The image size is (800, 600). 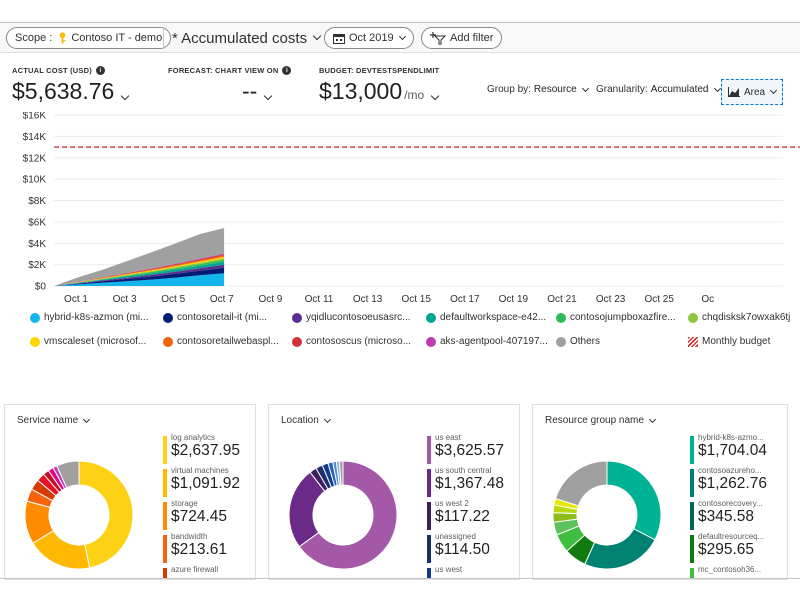 What do you see at coordinates (738, 515) in the screenshot?
I see `card-list-item: contosorecovery... $345.58` at bounding box center [738, 515].